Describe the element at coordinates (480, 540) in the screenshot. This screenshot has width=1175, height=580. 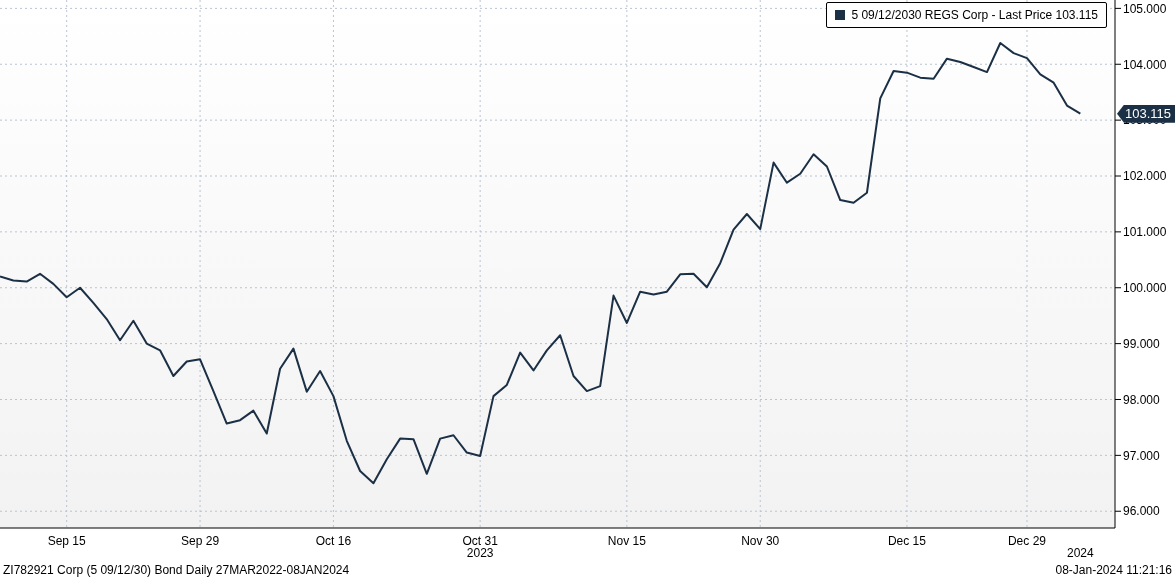
I see `x-tick-label: Oct 31` at that location.